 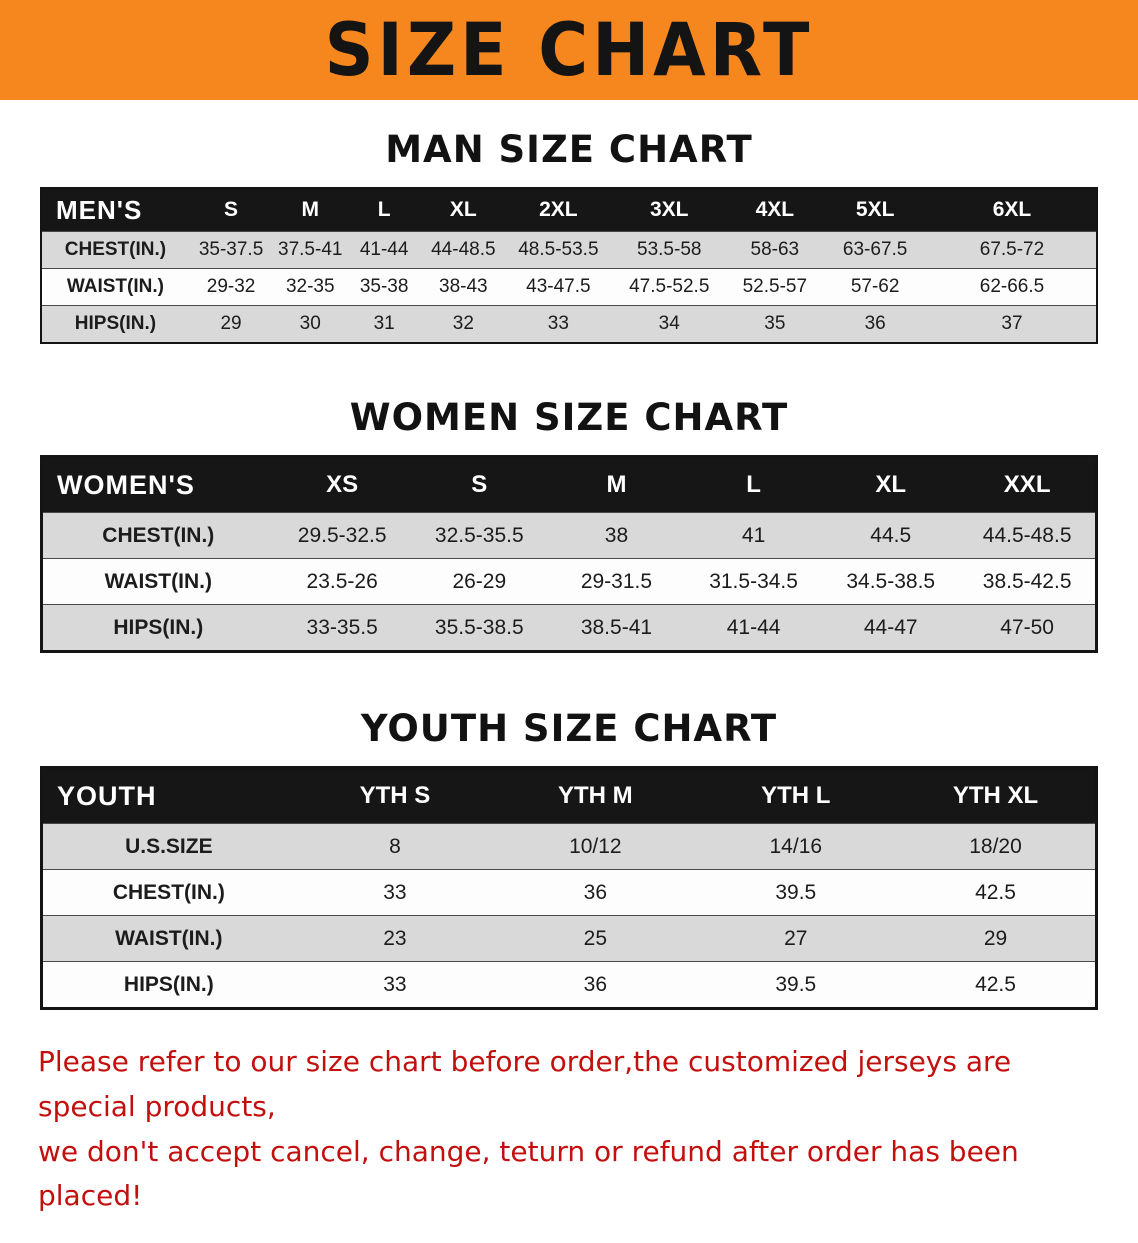 What do you see at coordinates (342, 535) in the screenshot?
I see `table-cell: 29.5-32.5` at bounding box center [342, 535].